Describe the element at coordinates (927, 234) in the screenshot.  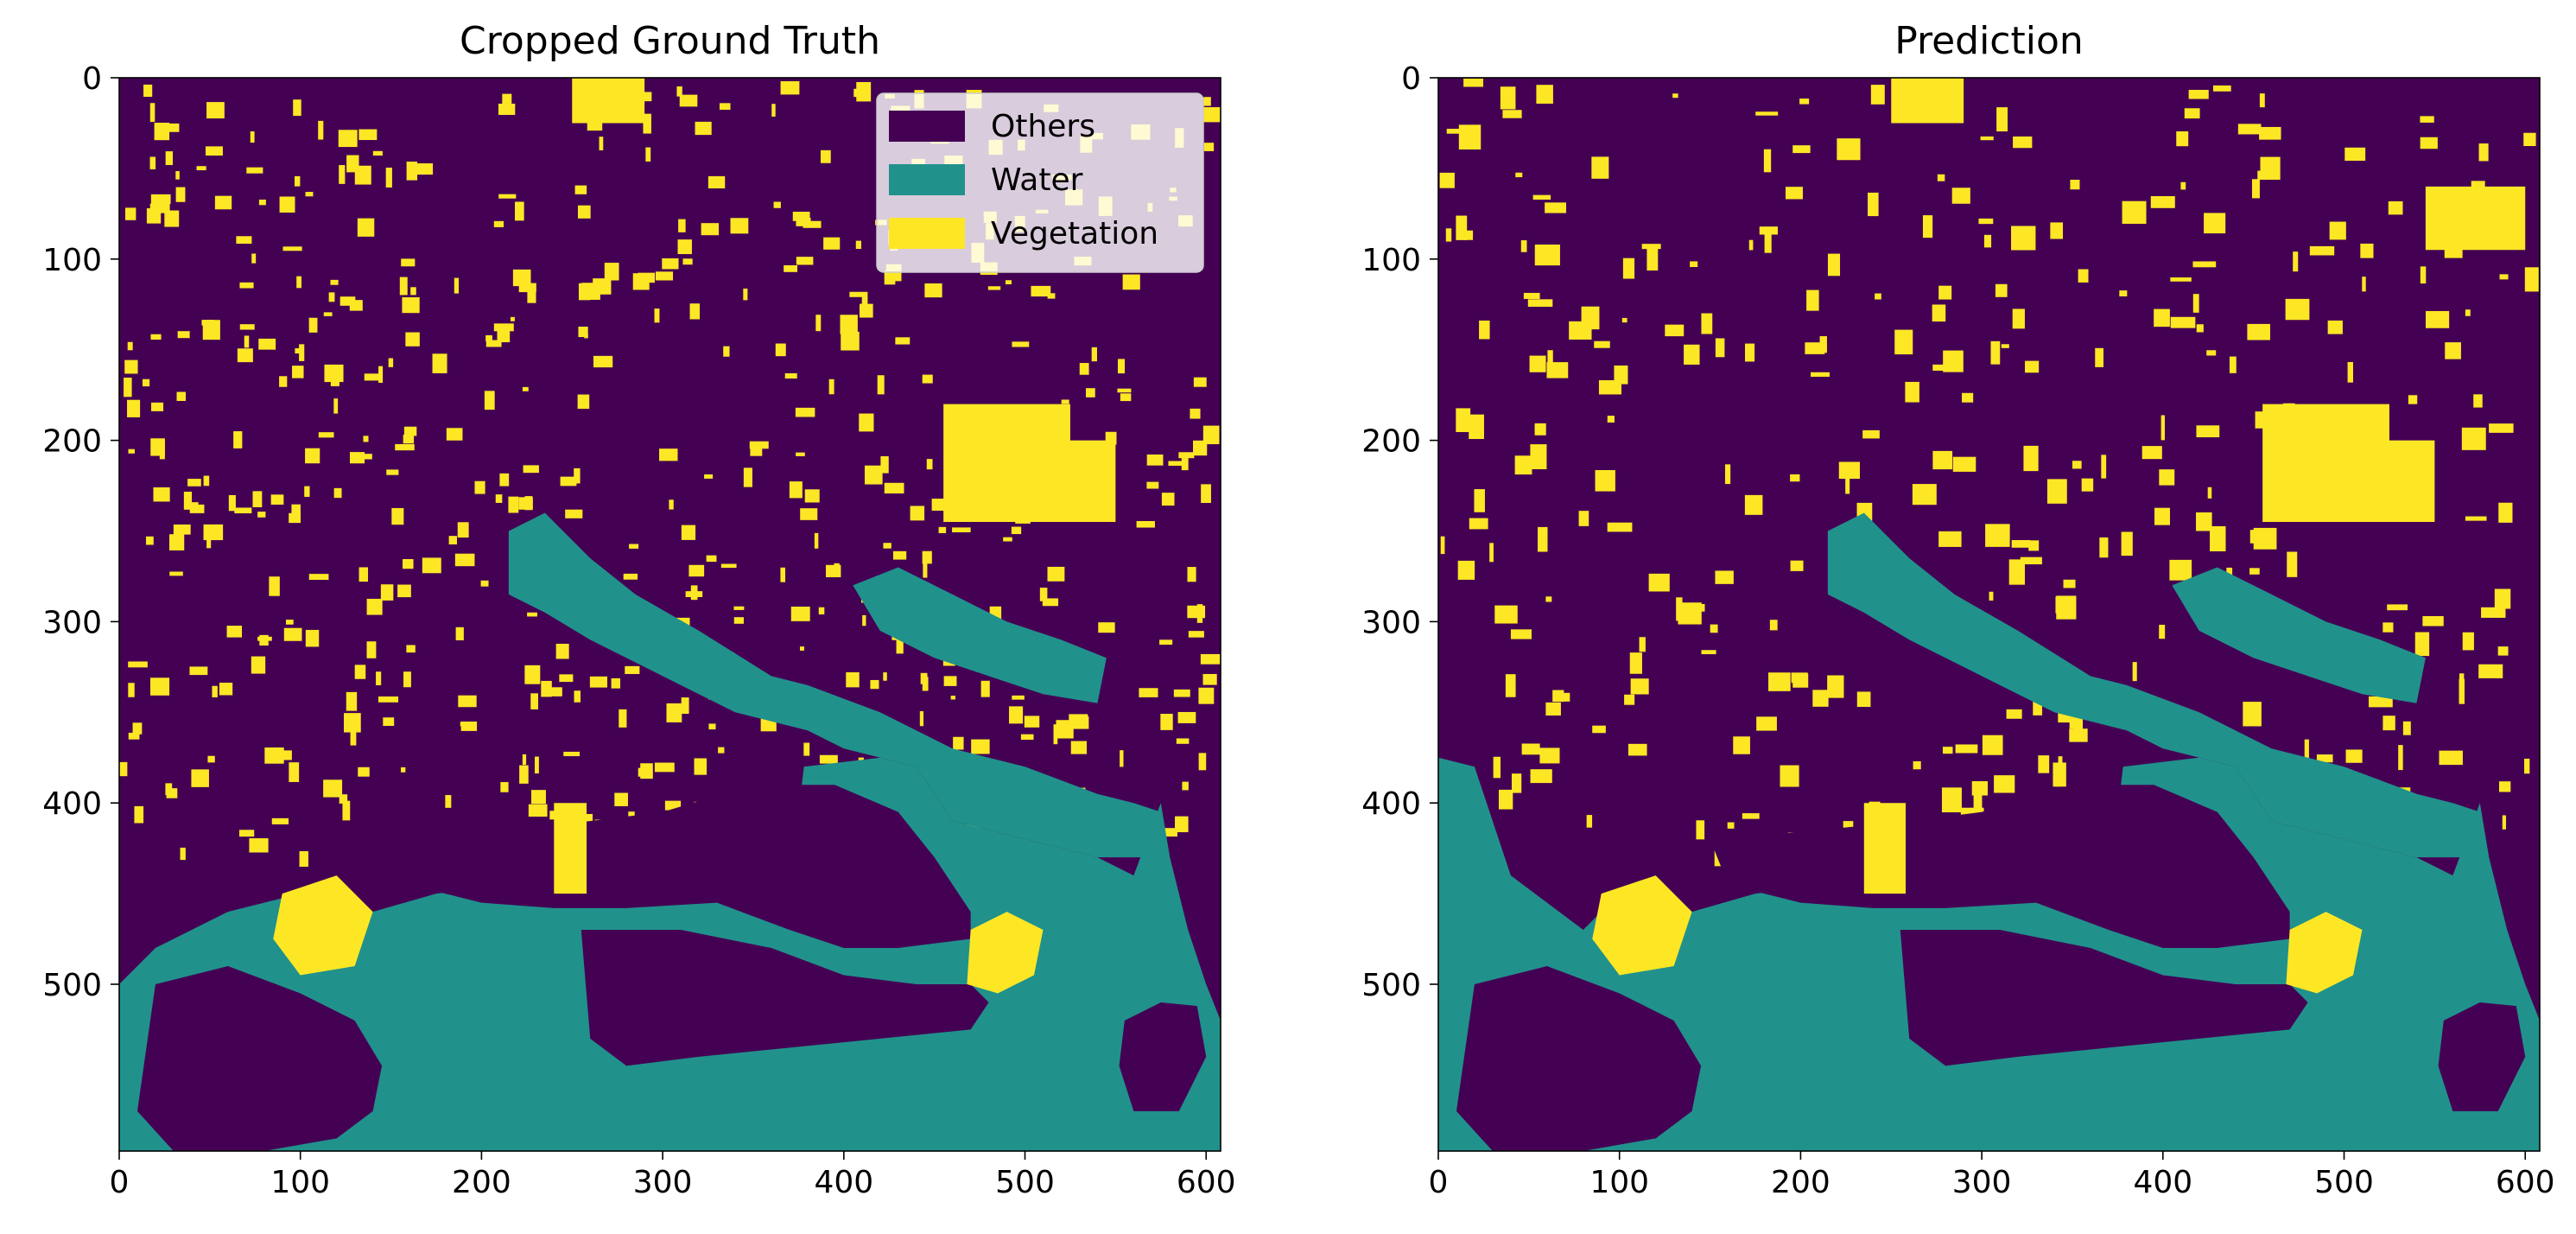
I see `legend-swatch-vegetation` at that location.